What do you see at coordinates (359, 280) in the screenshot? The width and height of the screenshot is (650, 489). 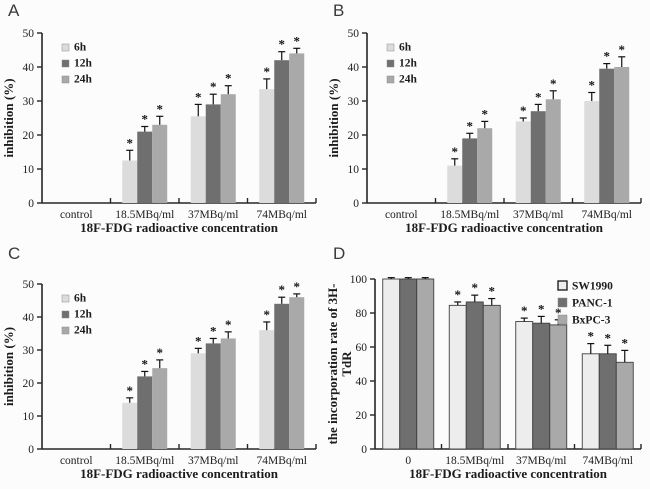 I see `y-tick-label: 100` at bounding box center [359, 280].